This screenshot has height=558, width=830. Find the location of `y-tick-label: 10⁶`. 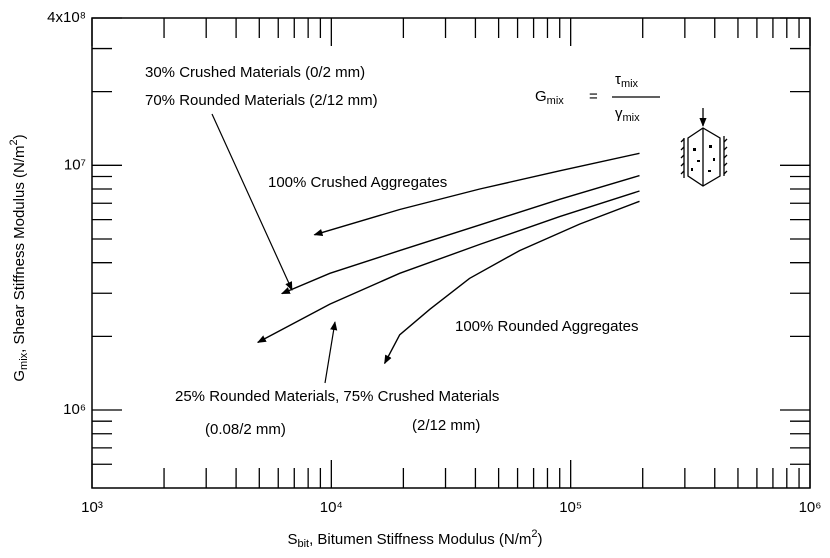

y-tick-label: 10⁶ is located at coordinates (74, 409).